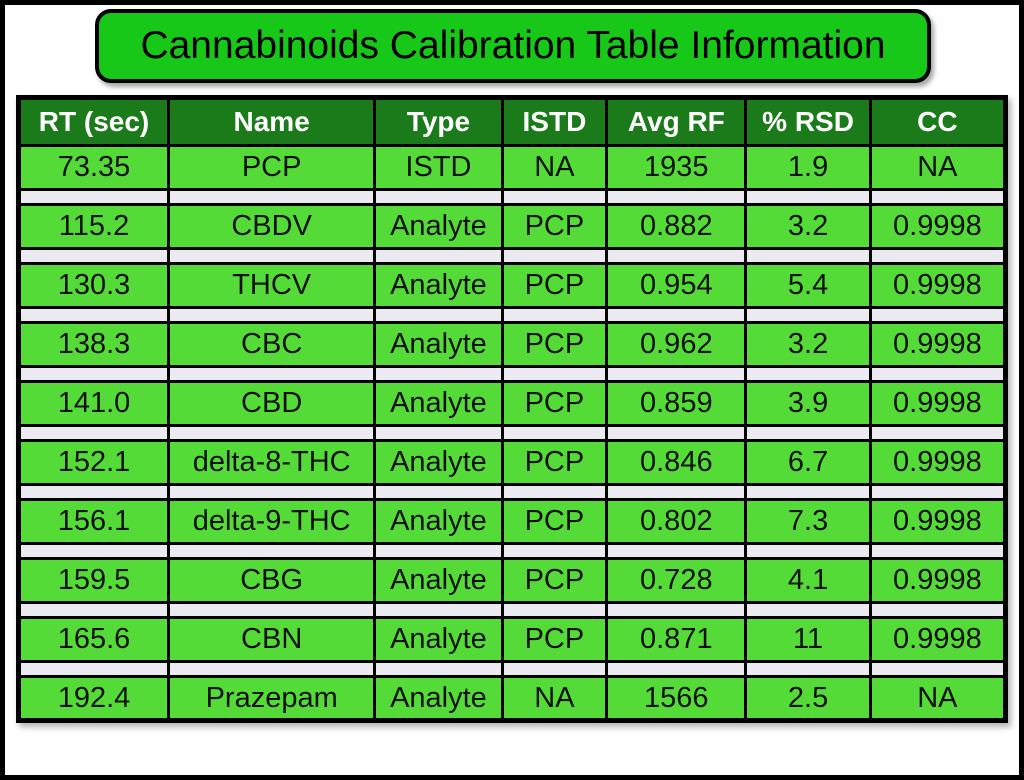 Image resolution: width=1024 pixels, height=780 pixels. I want to click on table-cell: 0.954, so click(676, 285).